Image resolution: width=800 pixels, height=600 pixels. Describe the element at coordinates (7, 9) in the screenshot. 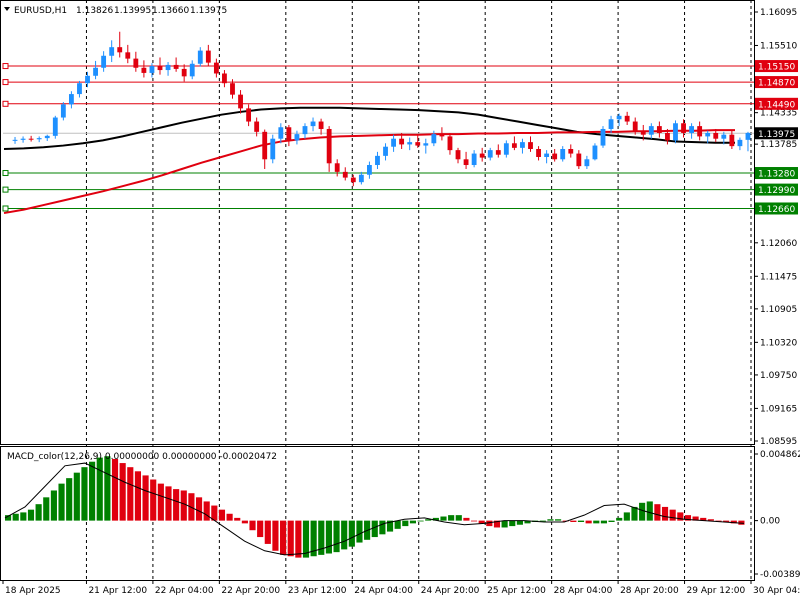

I see `dropdown-triangle-icon` at that location.